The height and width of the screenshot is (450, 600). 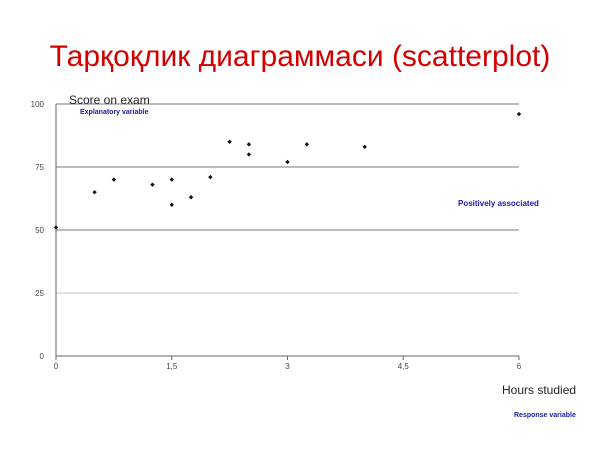 I want to click on x-tick-label: 3, so click(x=287, y=366).